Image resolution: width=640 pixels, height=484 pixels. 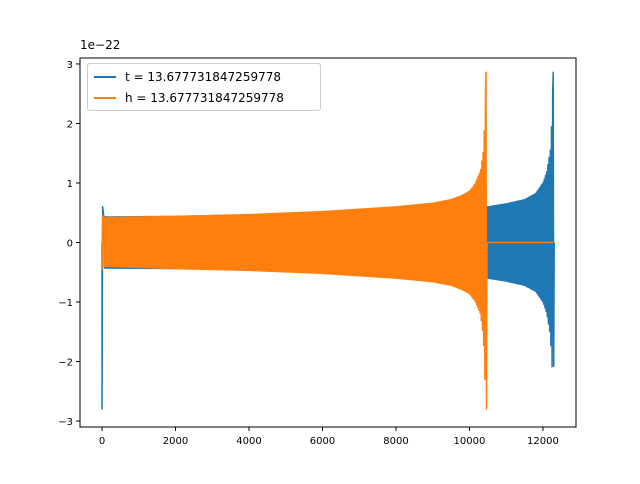 I want to click on y-tick-label: −2, so click(x=65, y=363).